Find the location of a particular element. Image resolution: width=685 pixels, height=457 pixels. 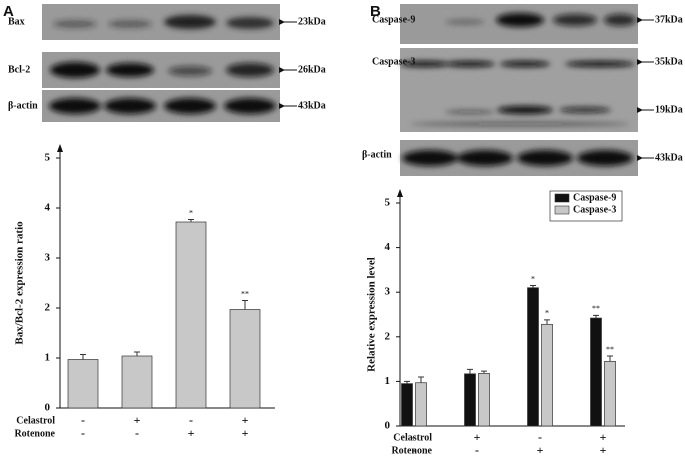

blot-label: Caspase-3 is located at coordinates (393, 61).